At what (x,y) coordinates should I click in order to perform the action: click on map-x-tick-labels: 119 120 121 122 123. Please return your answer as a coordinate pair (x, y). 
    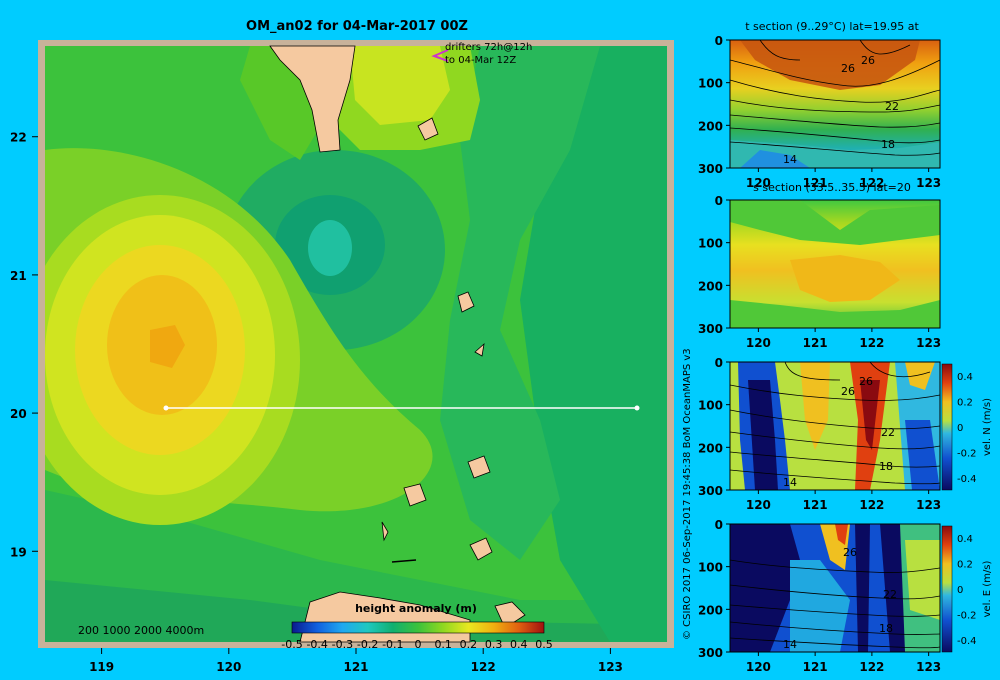
    Looking at the image, I should click on (356, 661).